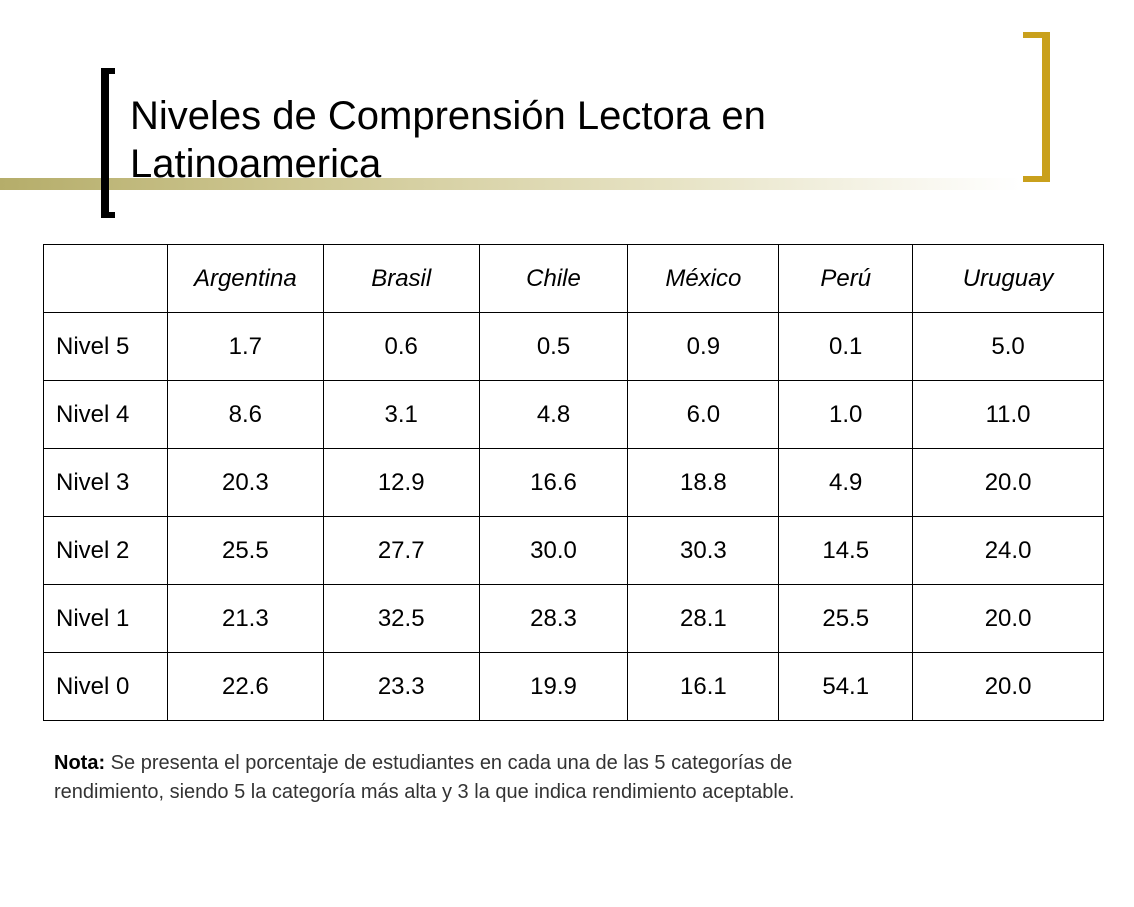 Image resolution: width=1134 pixels, height=907 pixels. What do you see at coordinates (703, 414) in the screenshot?
I see `table-cell: 6.0` at bounding box center [703, 414].